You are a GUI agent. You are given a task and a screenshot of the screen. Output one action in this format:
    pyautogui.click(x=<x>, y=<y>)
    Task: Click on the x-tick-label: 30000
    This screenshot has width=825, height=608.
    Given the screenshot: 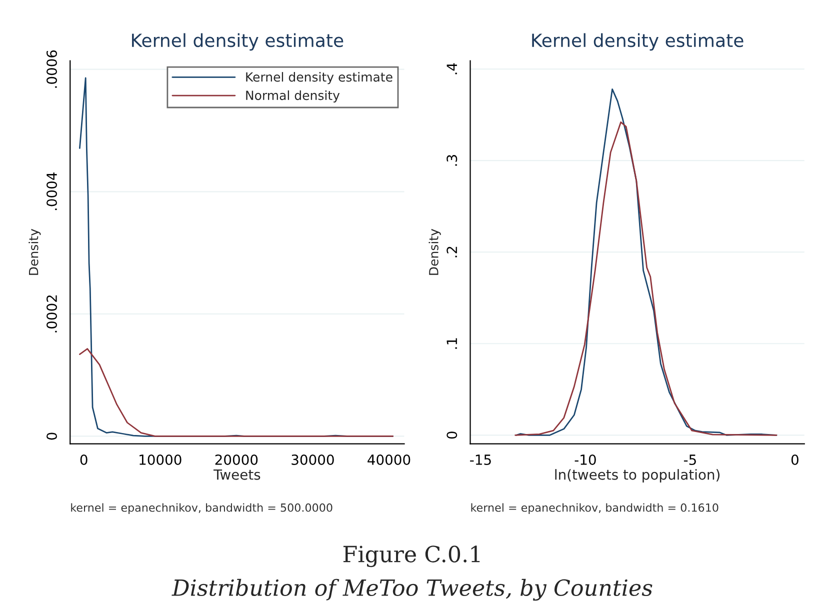 What is the action you would take?
    pyautogui.click(x=313, y=460)
    